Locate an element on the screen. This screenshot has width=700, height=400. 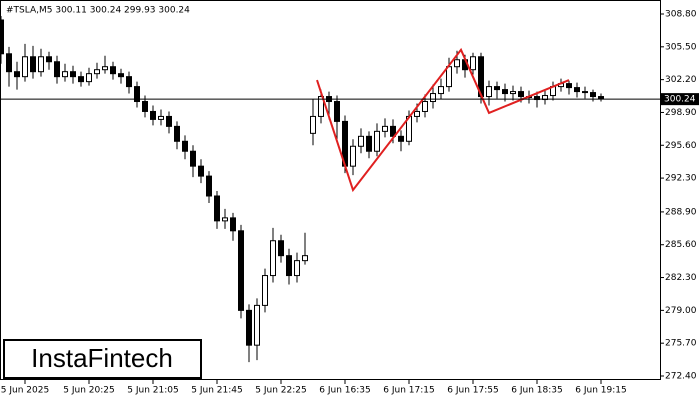
x-tick-label: 6 Jun 19:15 is located at coordinates (600, 391).